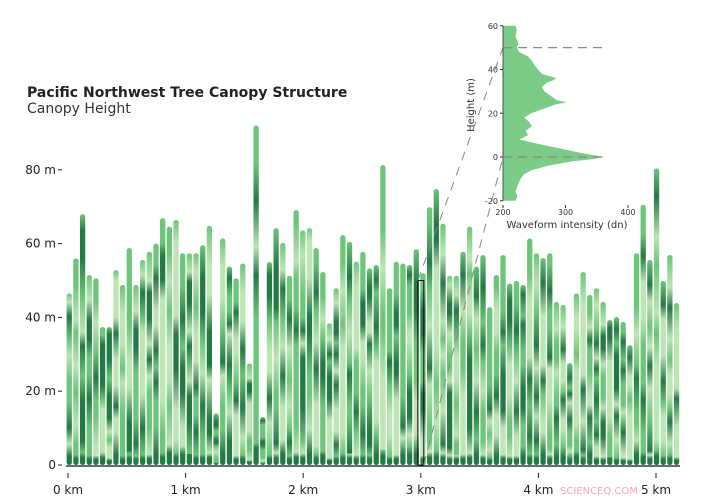 The image size is (720, 500). What do you see at coordinates (493, 26) in the screenshot?
I see `inset-y-tick-label: 60` at bounding box center [493, 26].